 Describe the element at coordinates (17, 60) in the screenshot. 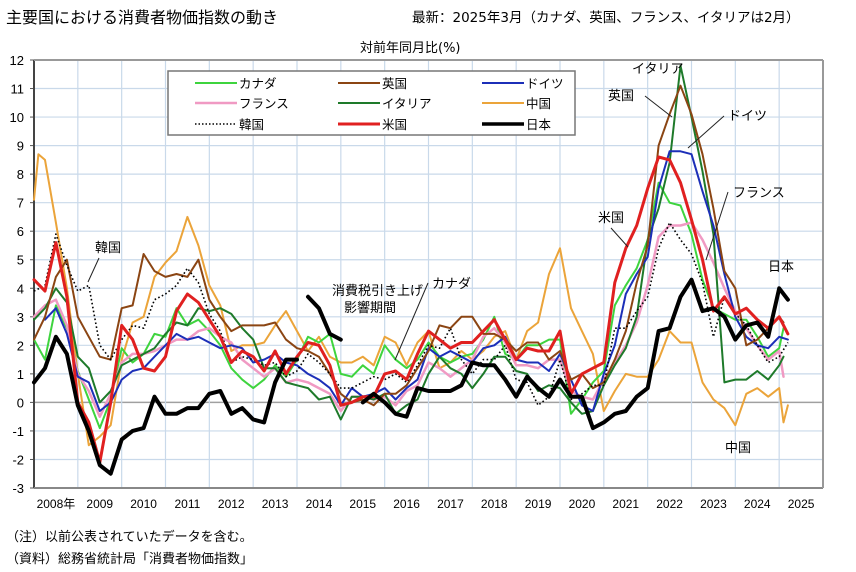

I see `y-tick-label: 12` at that location.